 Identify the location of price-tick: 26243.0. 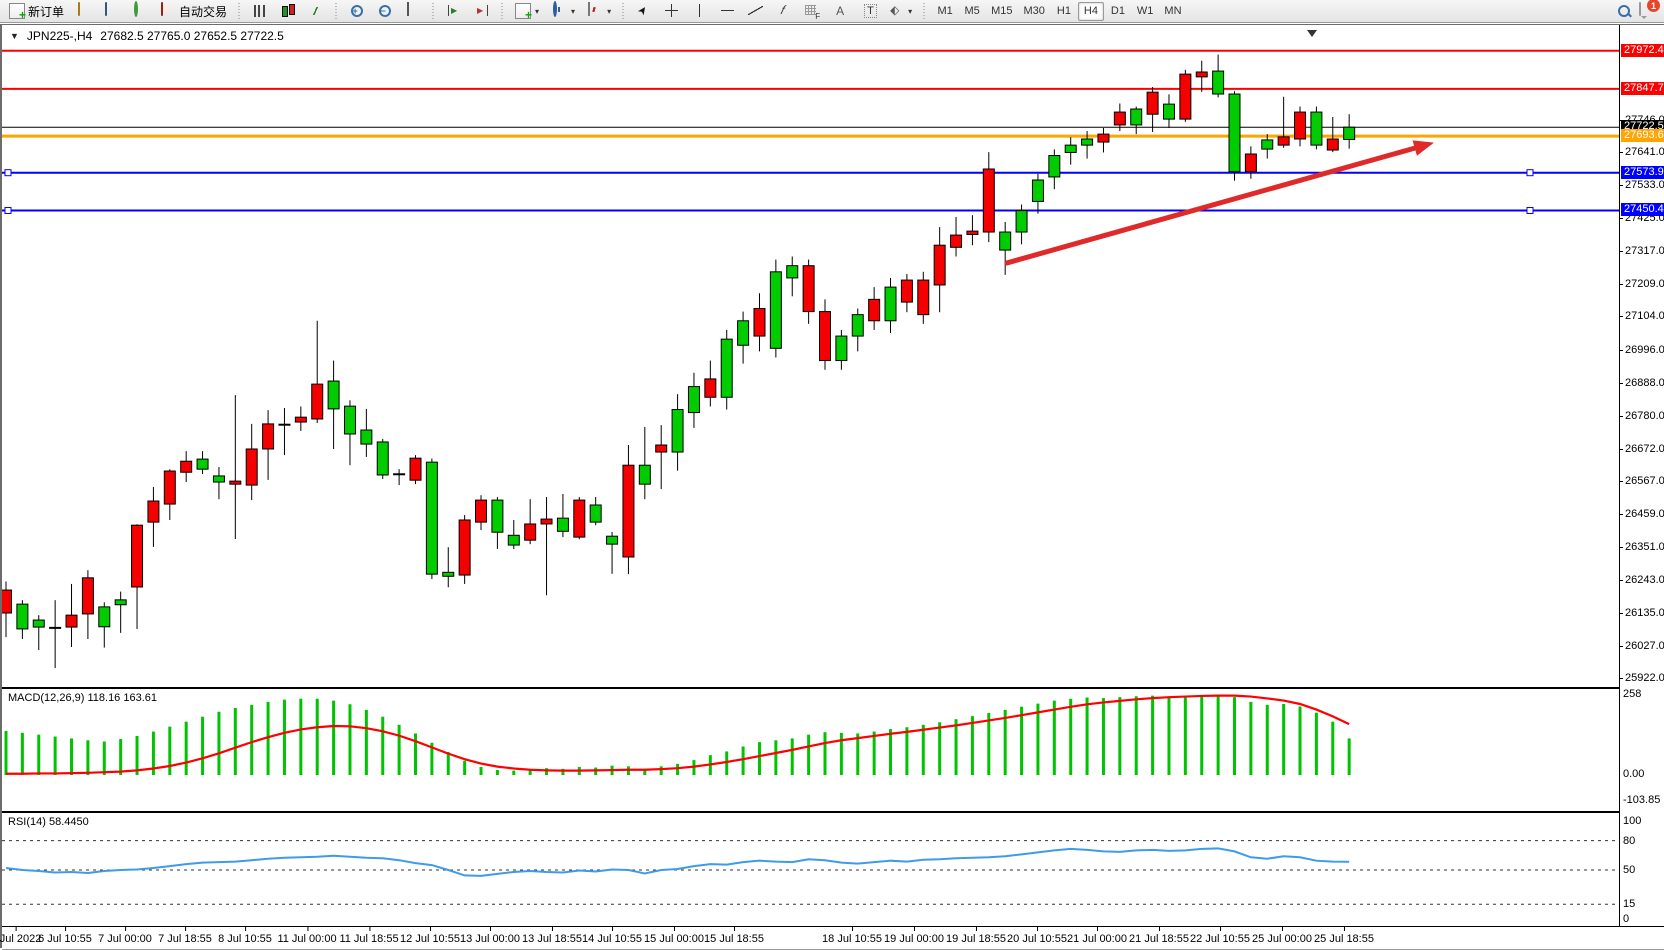
(1642, 579).